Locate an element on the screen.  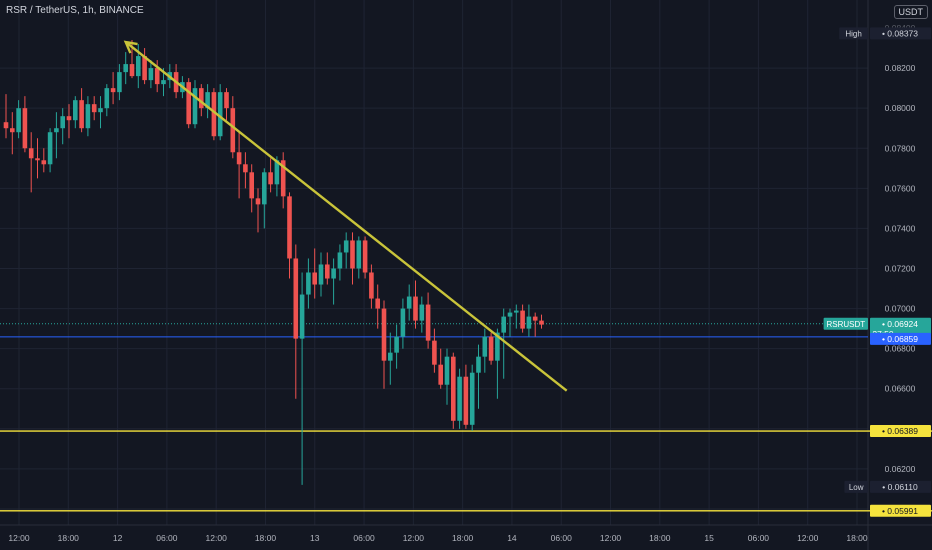
support-2-badge: • 0.05991 is located at coordinates (900, 510).